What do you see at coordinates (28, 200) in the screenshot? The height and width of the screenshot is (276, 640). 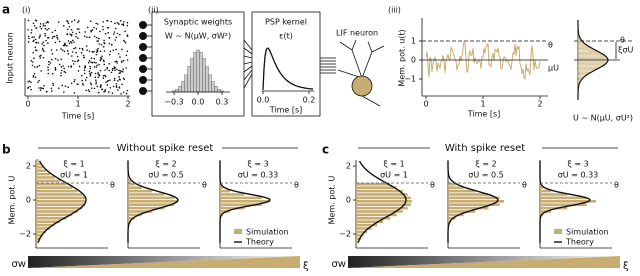 I see `tick-label: 0` at bounding box center [28, 200].